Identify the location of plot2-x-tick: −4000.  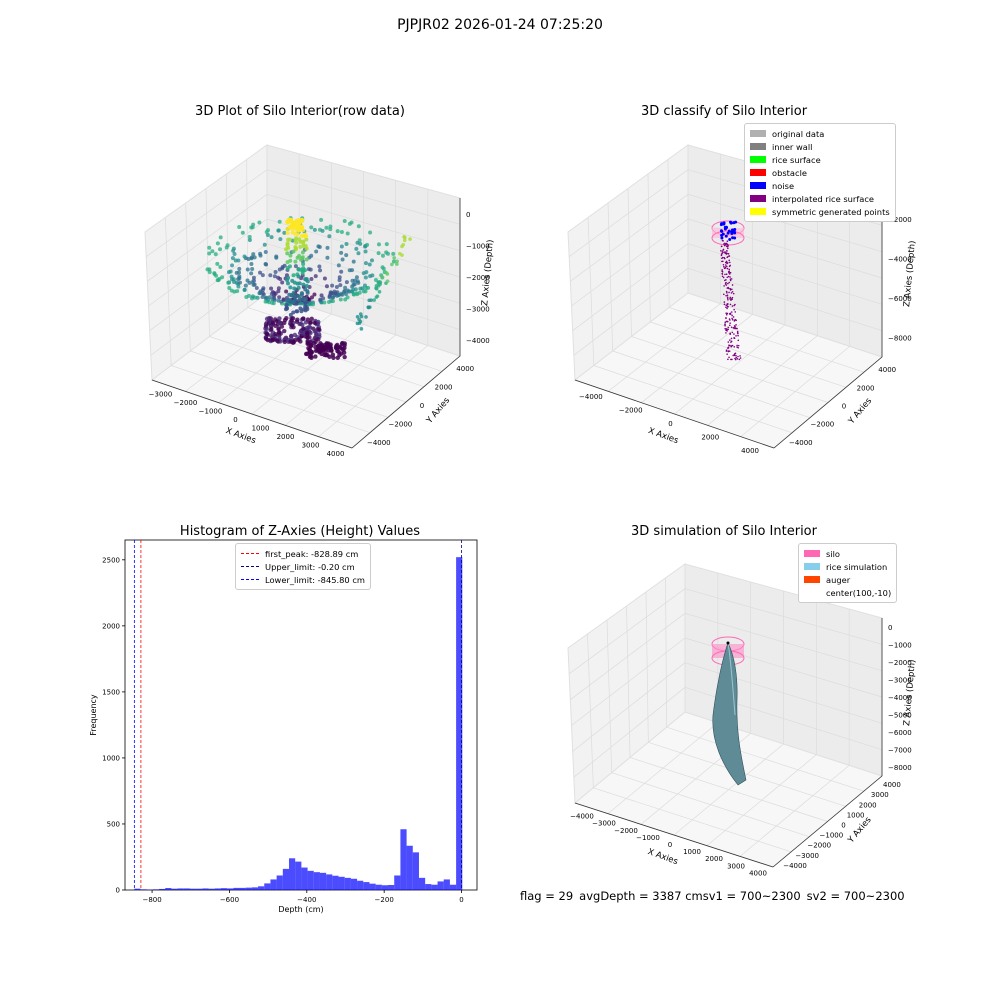
(591, 397).